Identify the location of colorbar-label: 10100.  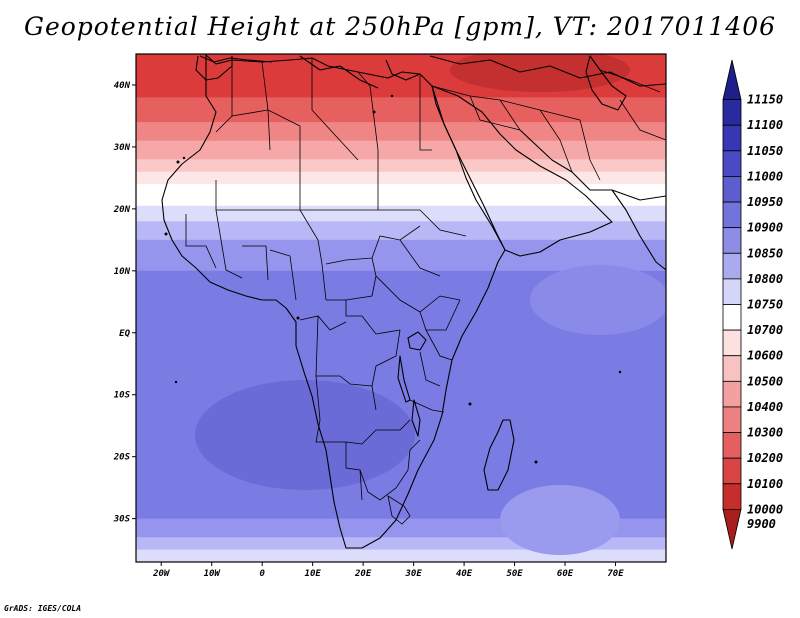
(765, 484).